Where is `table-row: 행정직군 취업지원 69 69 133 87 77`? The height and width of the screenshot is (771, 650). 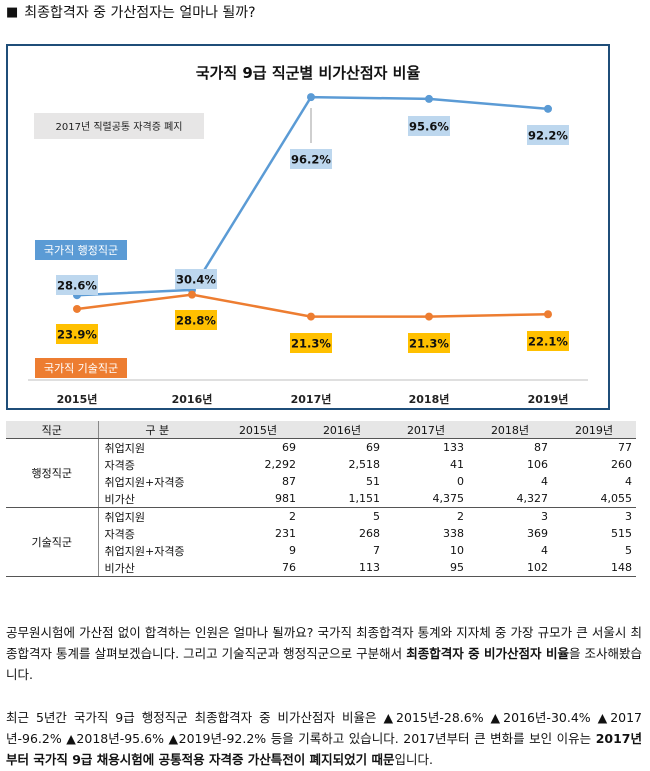 table-row: 행정직군 취업지원 69 69 133 87 77 is located at coordinates (321, 473).